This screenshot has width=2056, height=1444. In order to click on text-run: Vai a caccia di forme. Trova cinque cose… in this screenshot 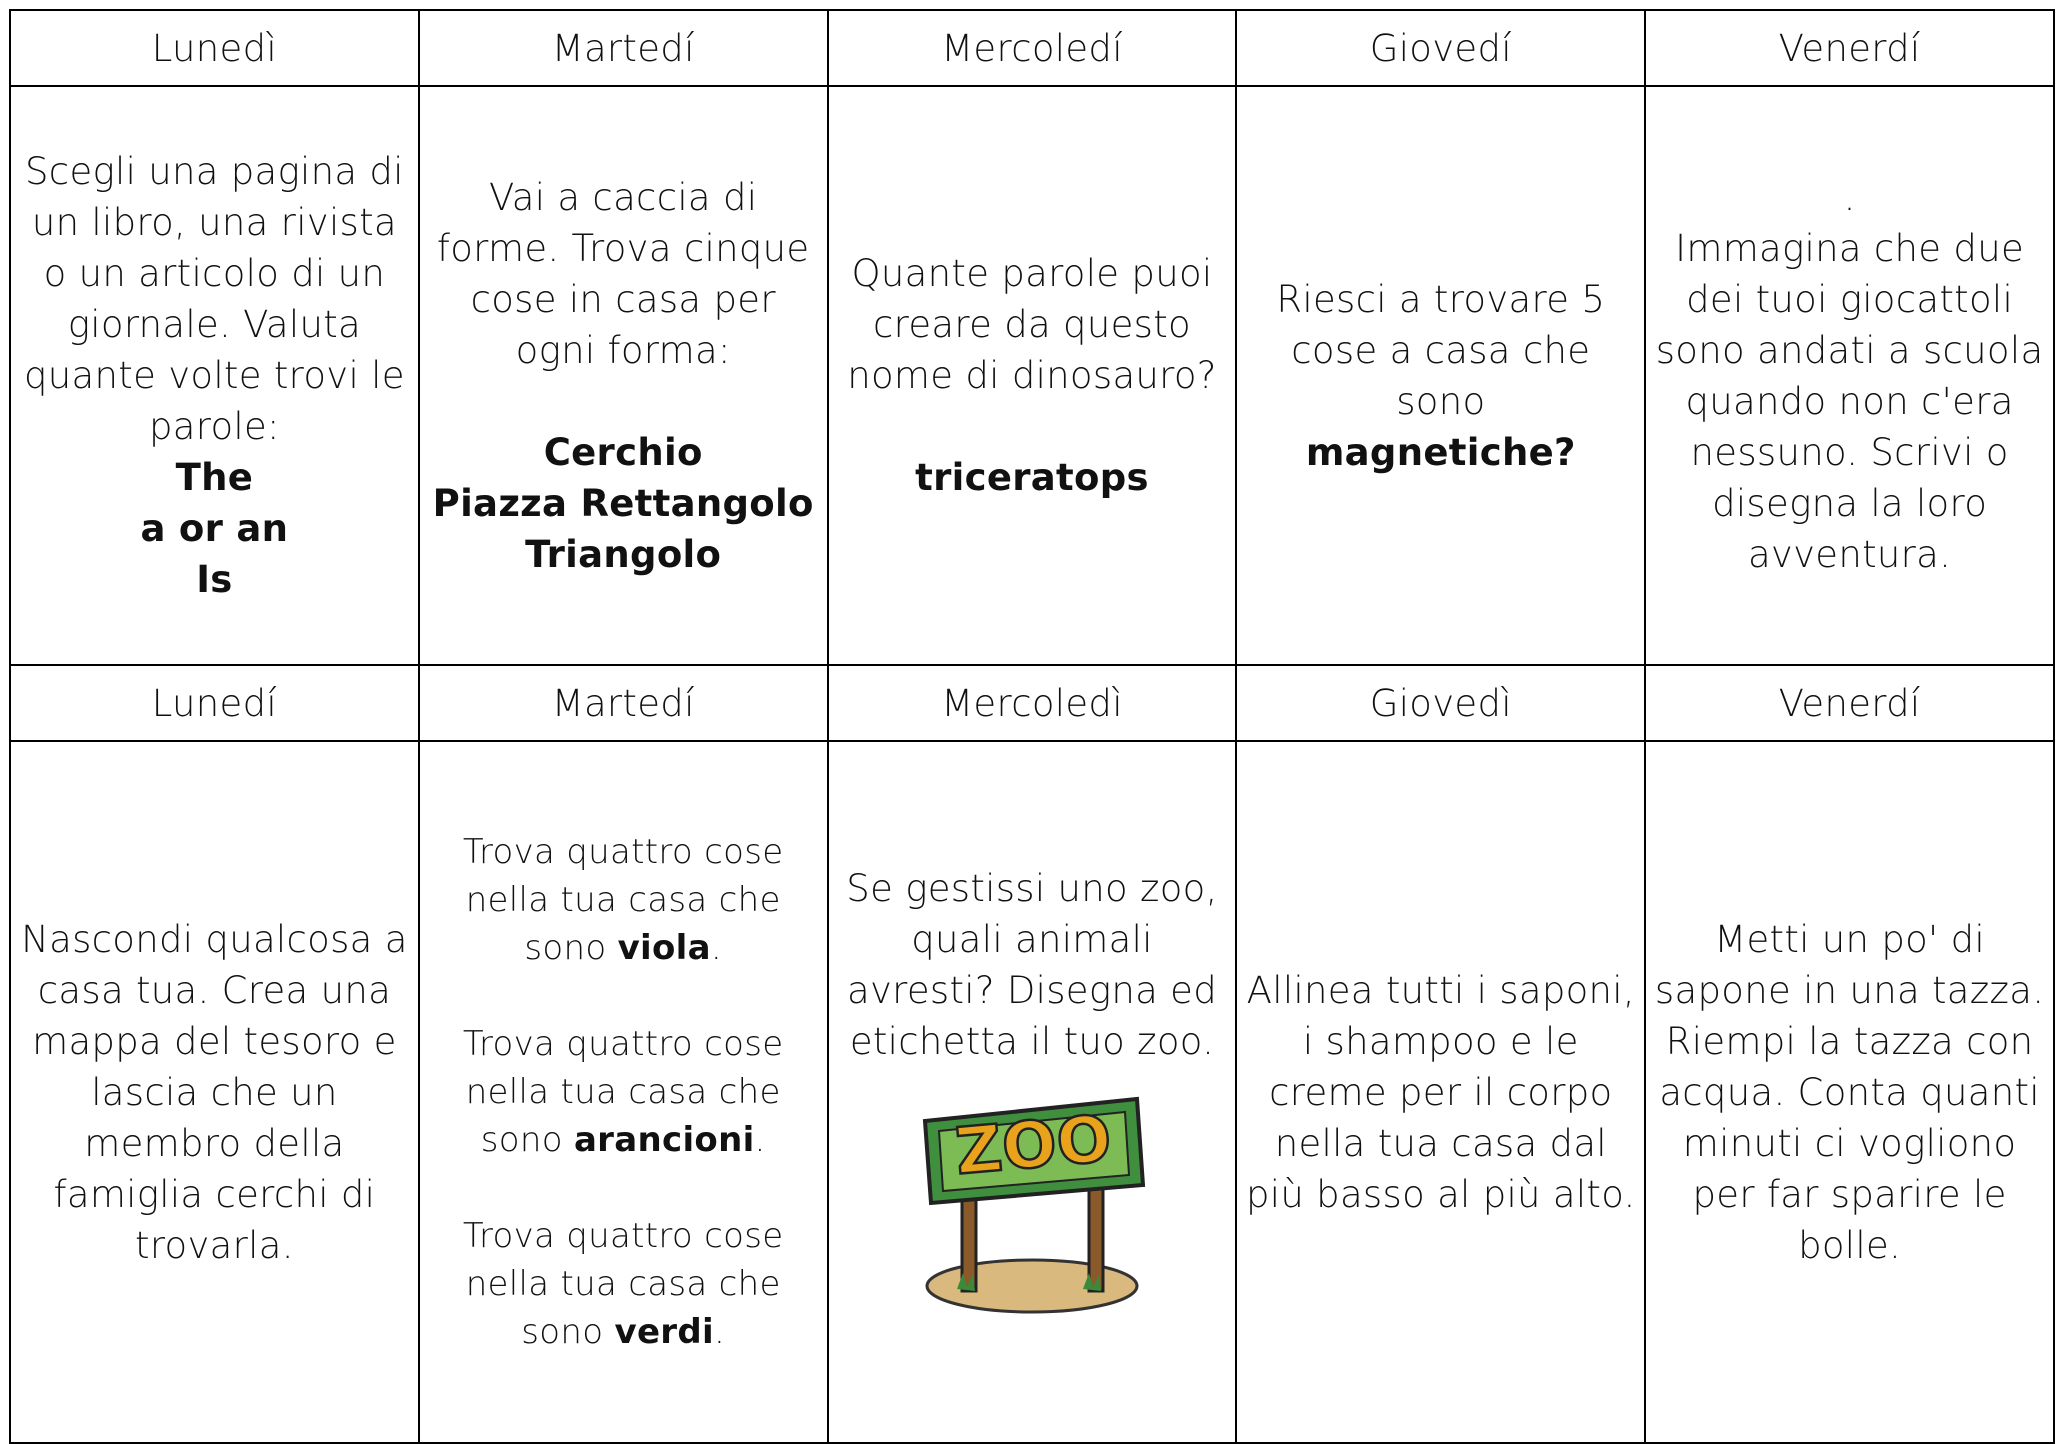, I will do `click(623, 273)`.